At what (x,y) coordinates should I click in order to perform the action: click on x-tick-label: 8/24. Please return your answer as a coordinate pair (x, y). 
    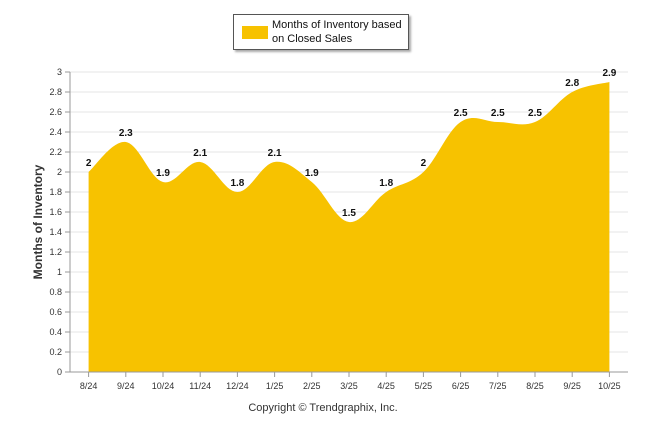
    Looking at the image, I should click on (89, 386).